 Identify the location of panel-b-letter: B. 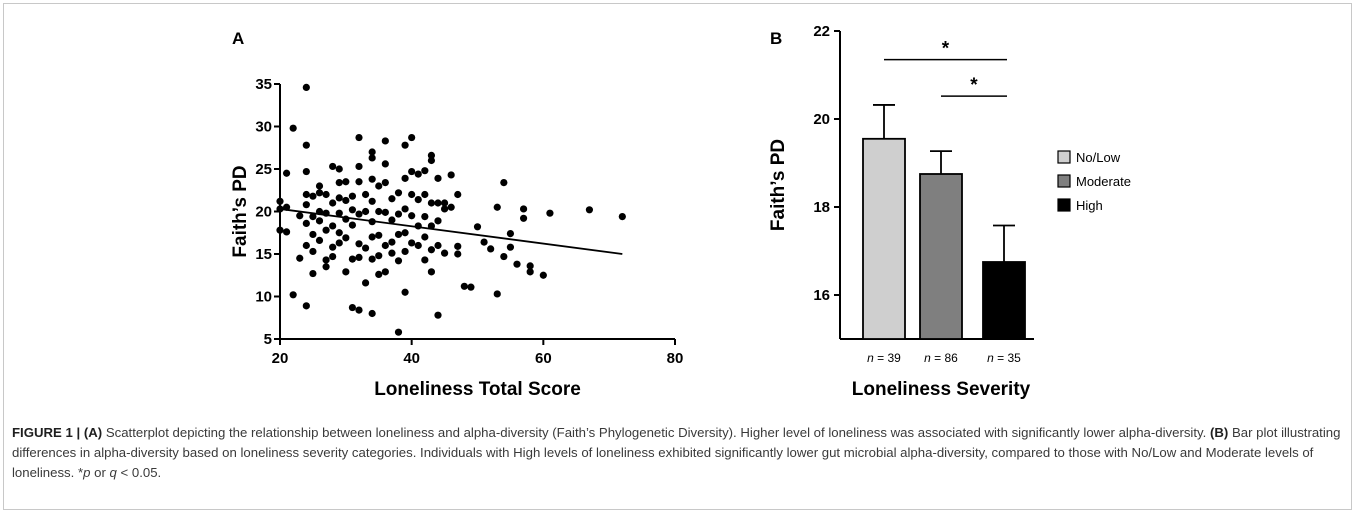
(776, 38).